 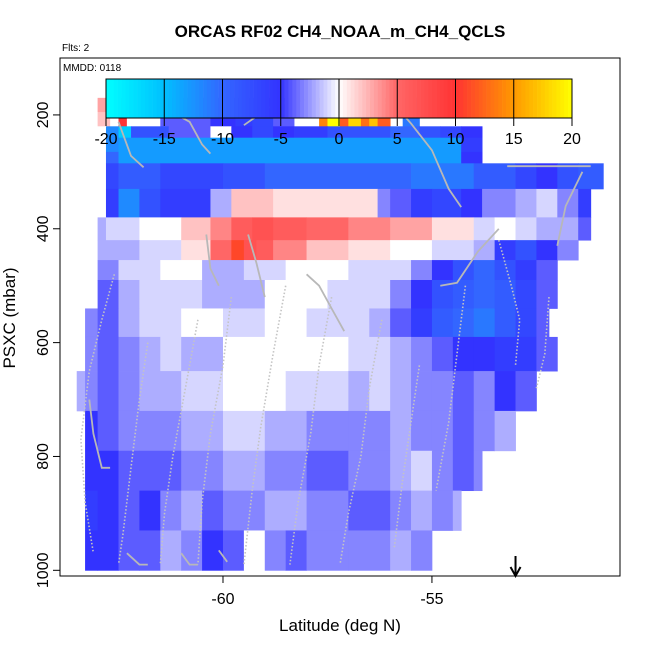 What do you see at coordinates (9, 317) in the screenshot?
I see `y-axis-label: PSXC (mbar)` at bounding box center [9, 317].